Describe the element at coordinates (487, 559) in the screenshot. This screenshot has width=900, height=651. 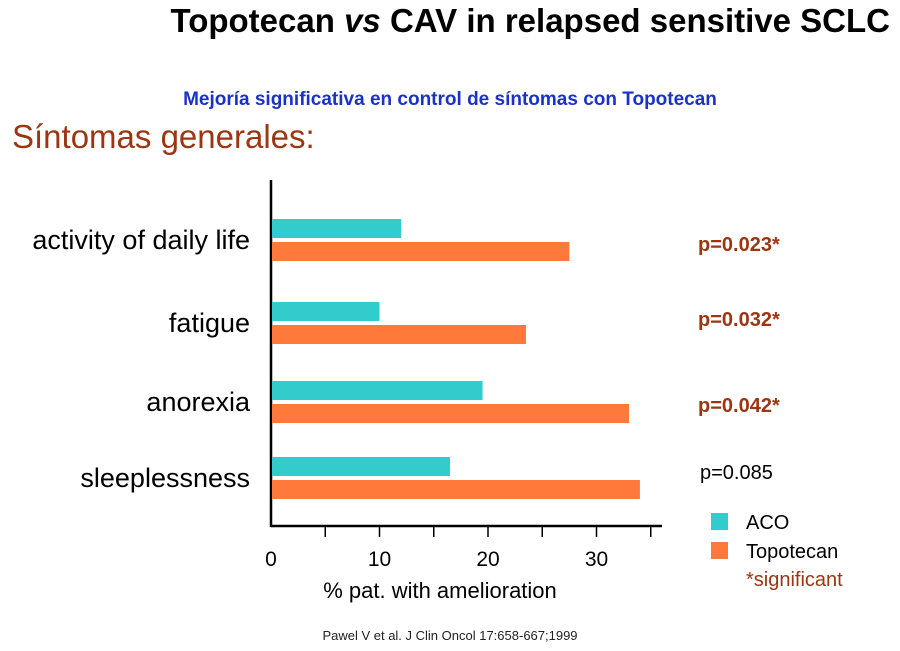
I see `x-tick-label: 20` at that location.